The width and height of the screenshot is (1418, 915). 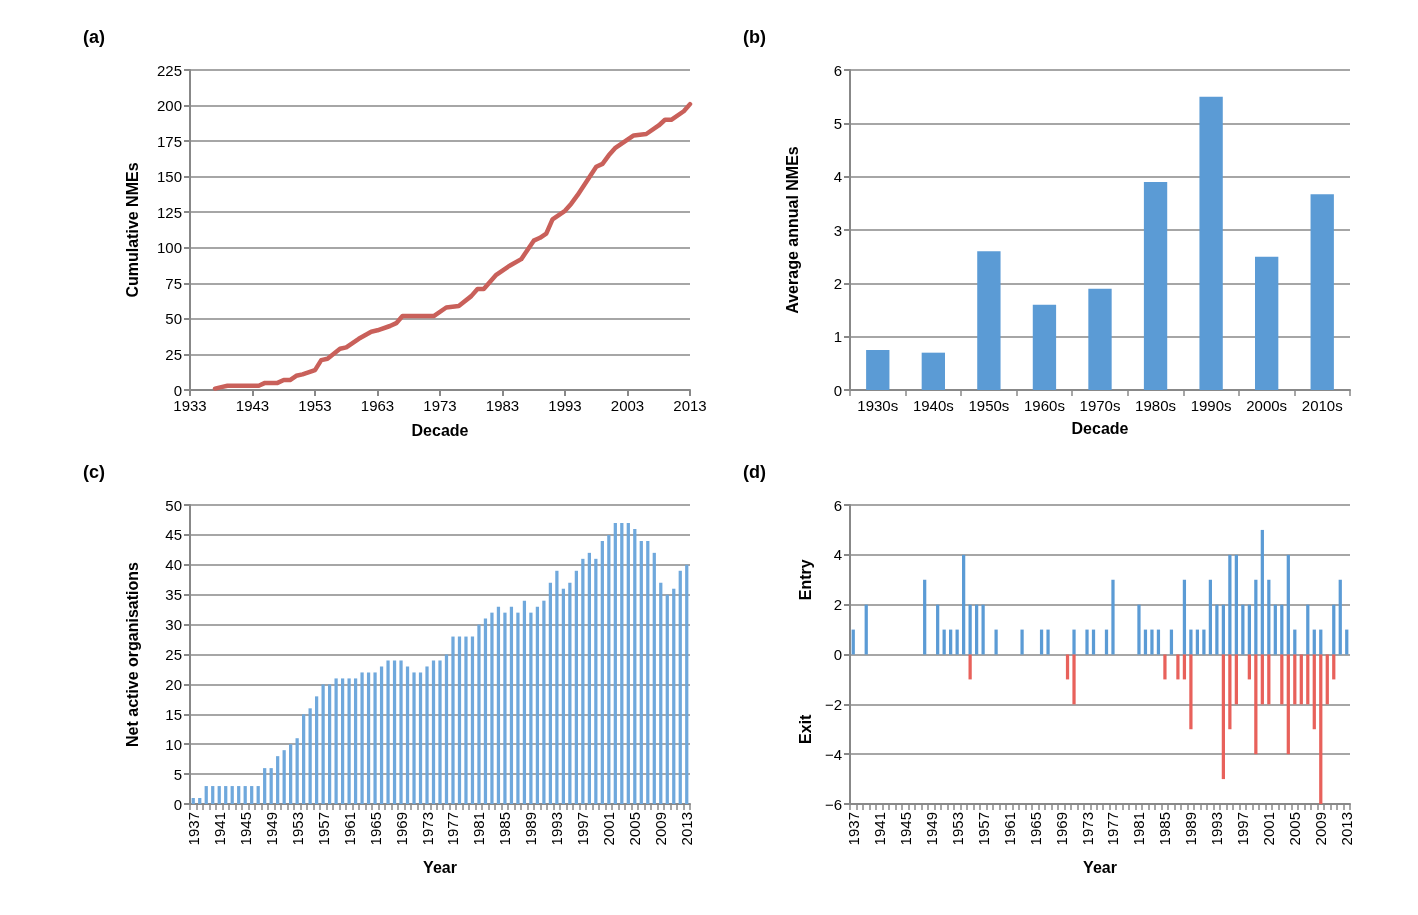 I want to click on x-tick-label: 1949, so click(x=271, y=829).